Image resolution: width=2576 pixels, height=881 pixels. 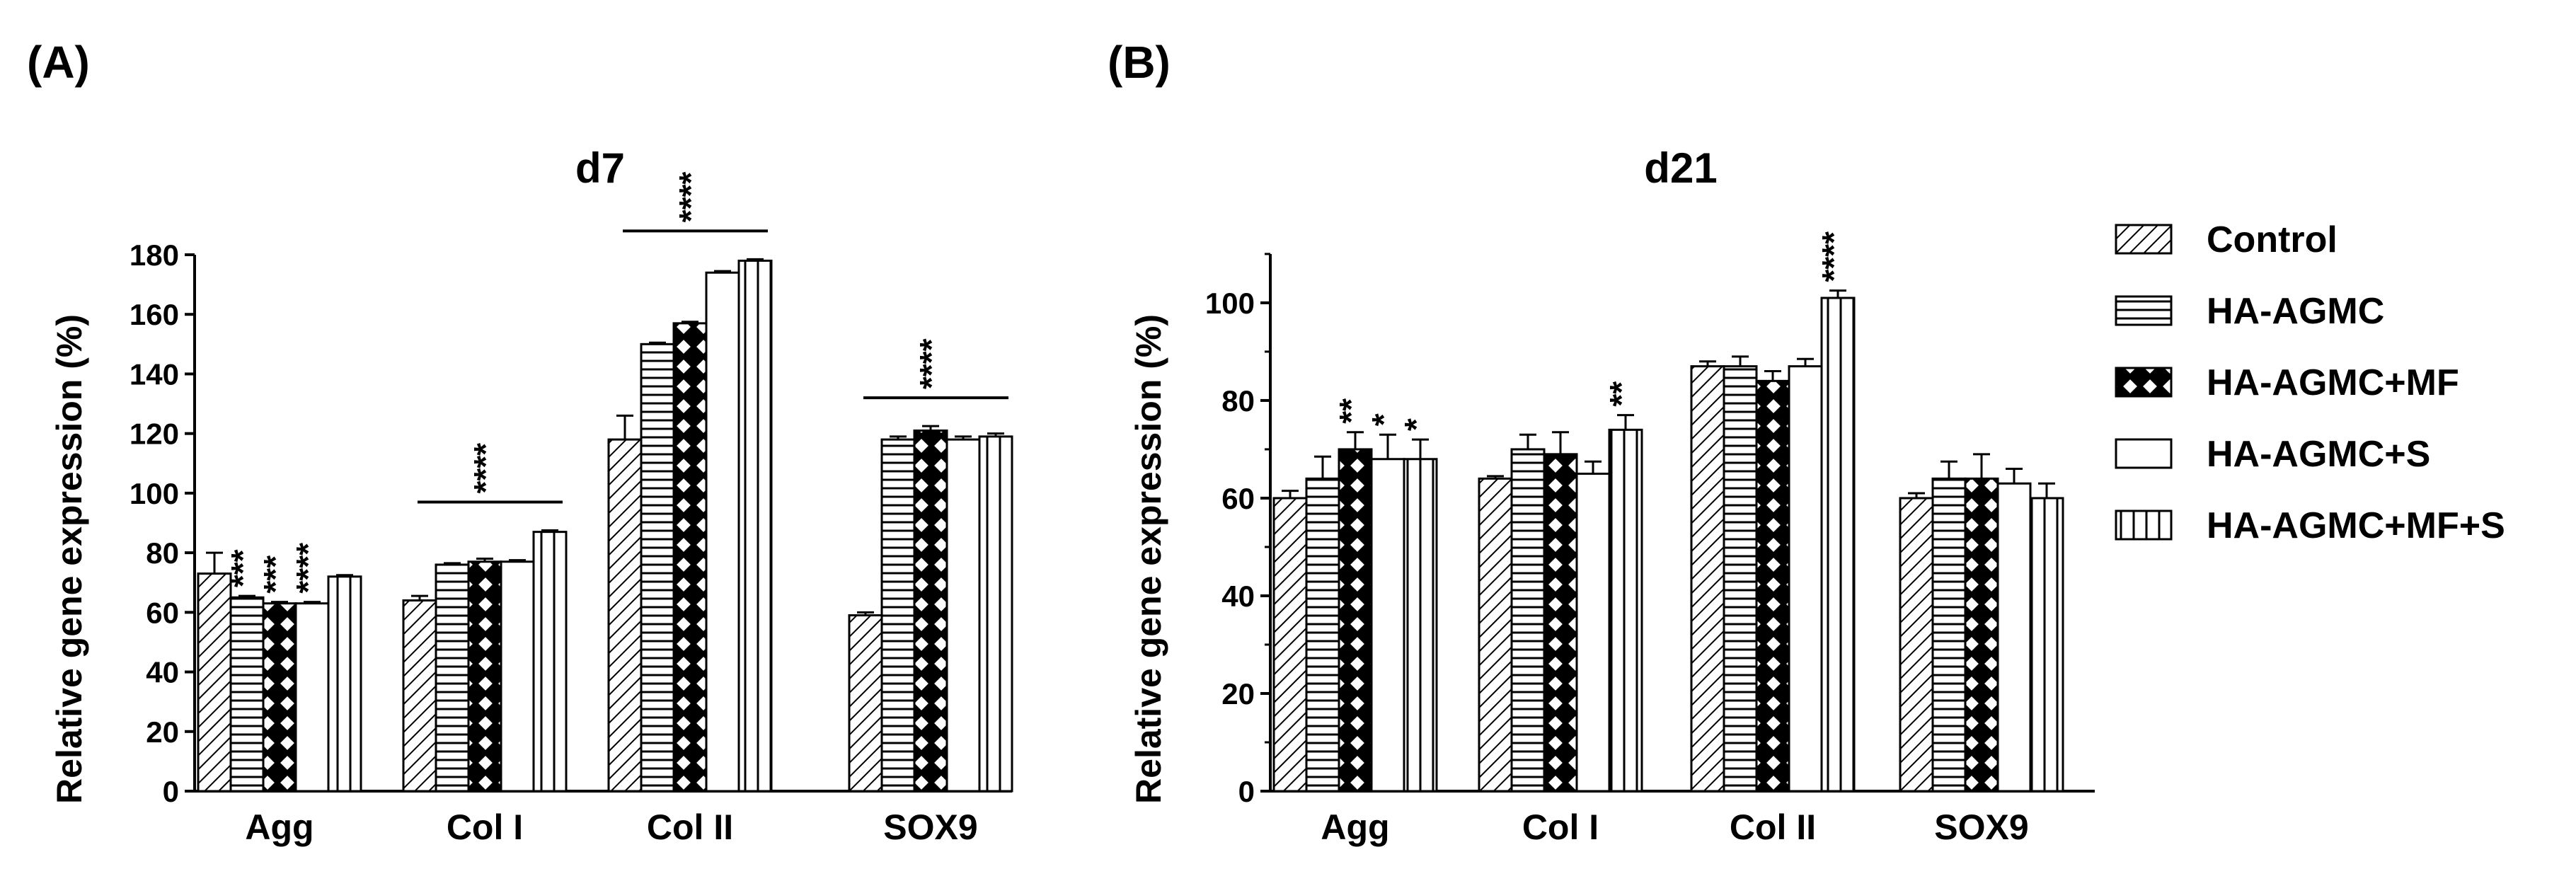 What do you see at coordinates (1561, 623) in the screenshot?
I see `bar-col-i-ha-agmc+mf` at bounding box center [1561, 623].